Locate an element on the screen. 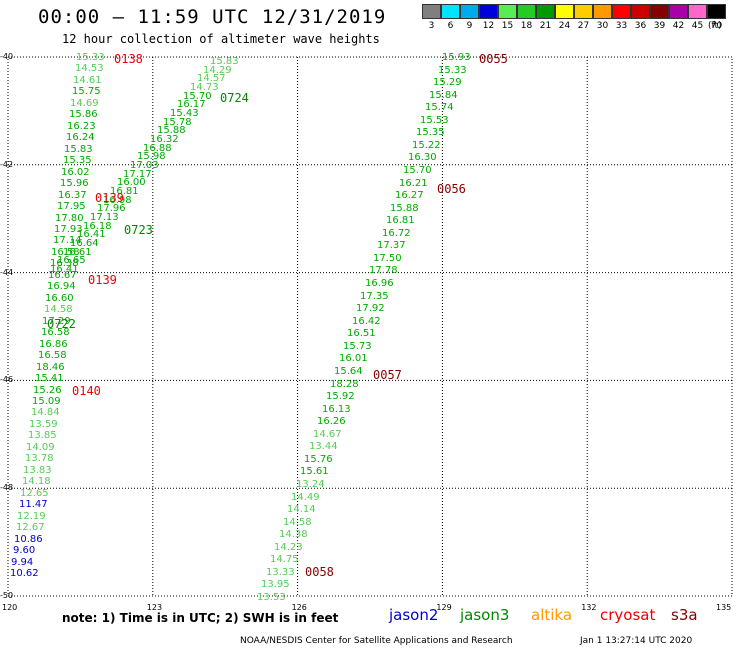 Image resolution: width=740 pixels, height=650 pixels. legend-label: 39 is located at coordinates (659, 26).